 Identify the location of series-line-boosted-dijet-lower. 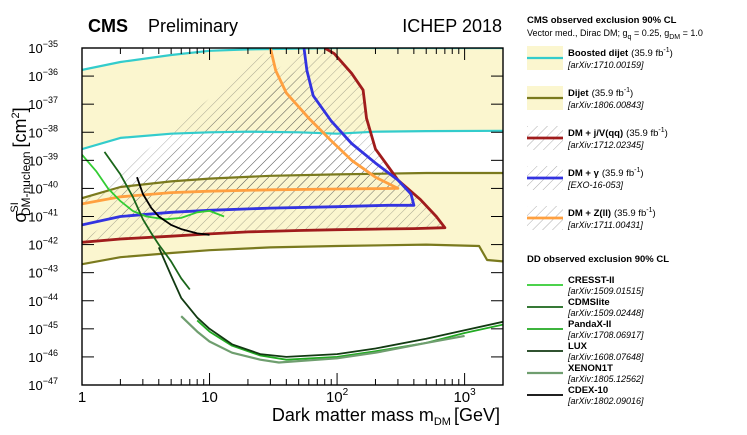
(292, 140).